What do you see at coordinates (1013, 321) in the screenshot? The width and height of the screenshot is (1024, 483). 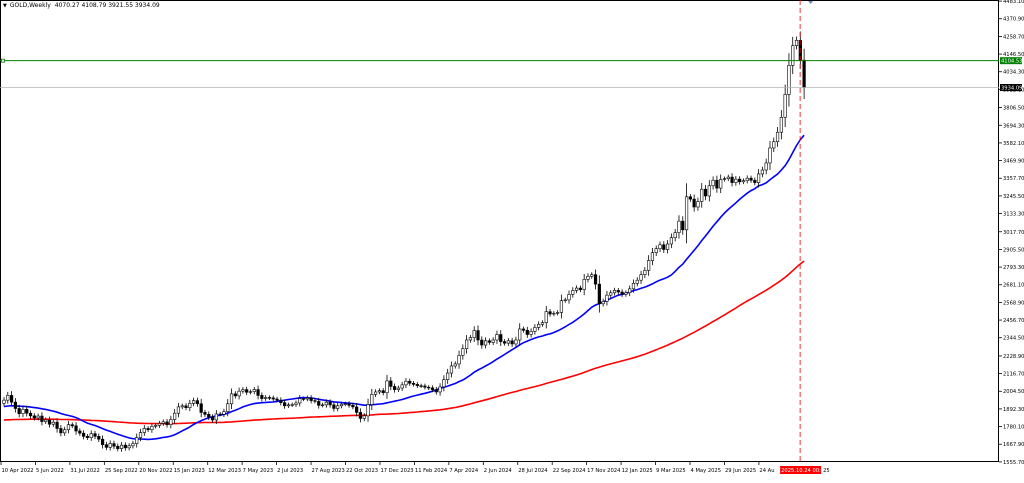 I see `y-tick-label: 2456.70` at bounding box center [1013, 321].